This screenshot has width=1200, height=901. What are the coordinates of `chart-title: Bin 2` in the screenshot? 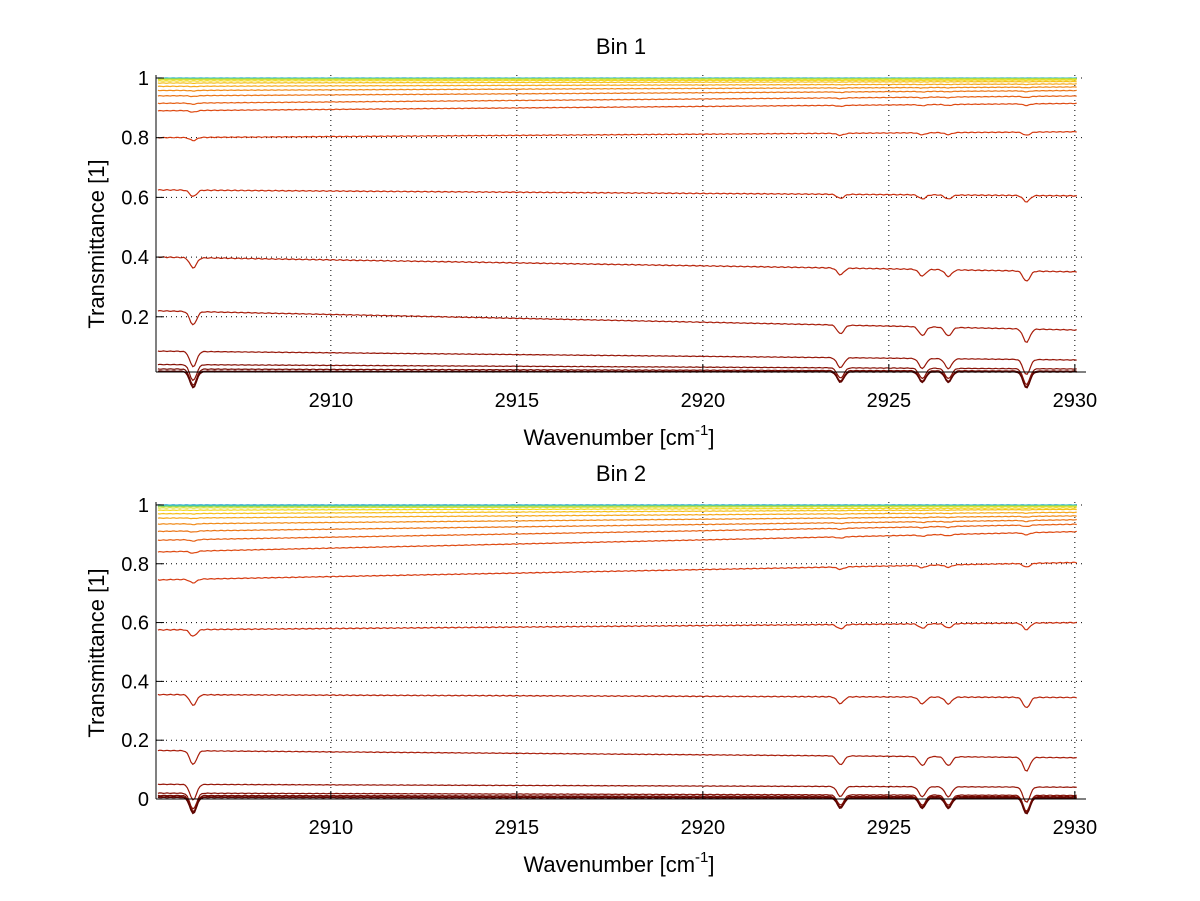 It's located at (621, 473).